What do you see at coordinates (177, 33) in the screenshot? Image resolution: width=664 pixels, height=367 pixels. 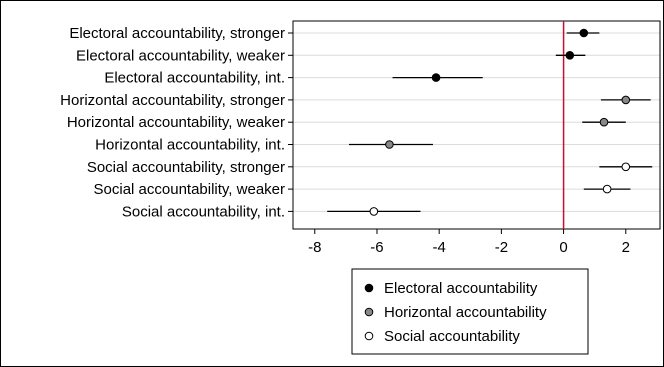 I see `category-label: Electoral accountability, stronger` at bounding box center [177, 33].